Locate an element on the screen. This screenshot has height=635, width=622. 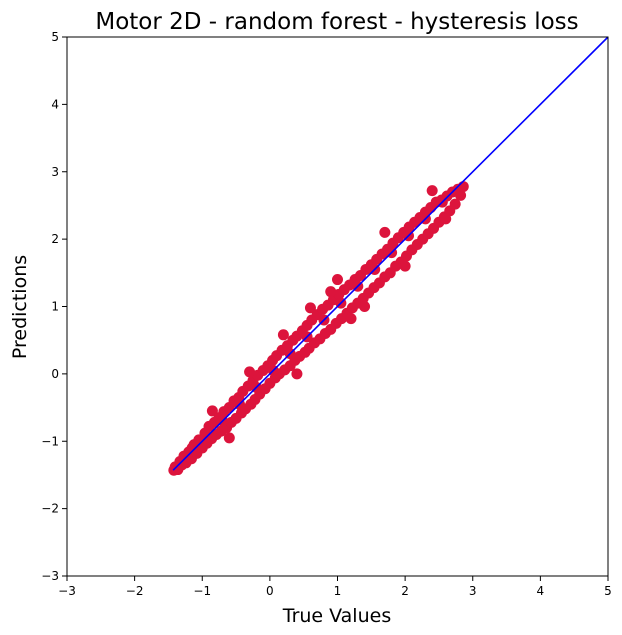
y-tick-label: −3 is located at coordinates (50, 576).